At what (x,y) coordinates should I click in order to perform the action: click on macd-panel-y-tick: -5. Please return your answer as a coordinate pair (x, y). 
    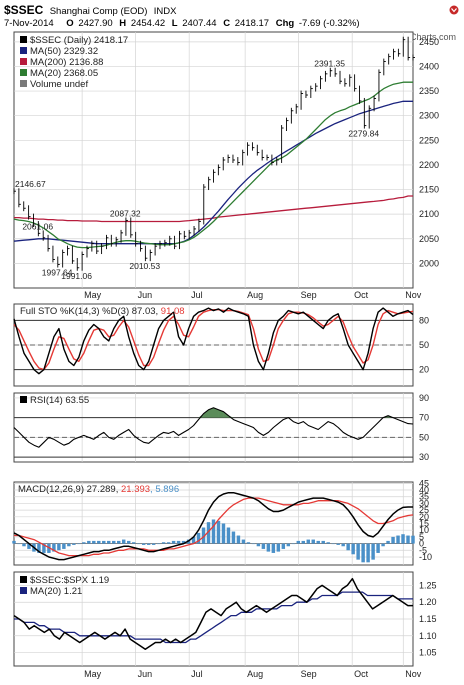
    Looking at the image, I should click on (423, 550).